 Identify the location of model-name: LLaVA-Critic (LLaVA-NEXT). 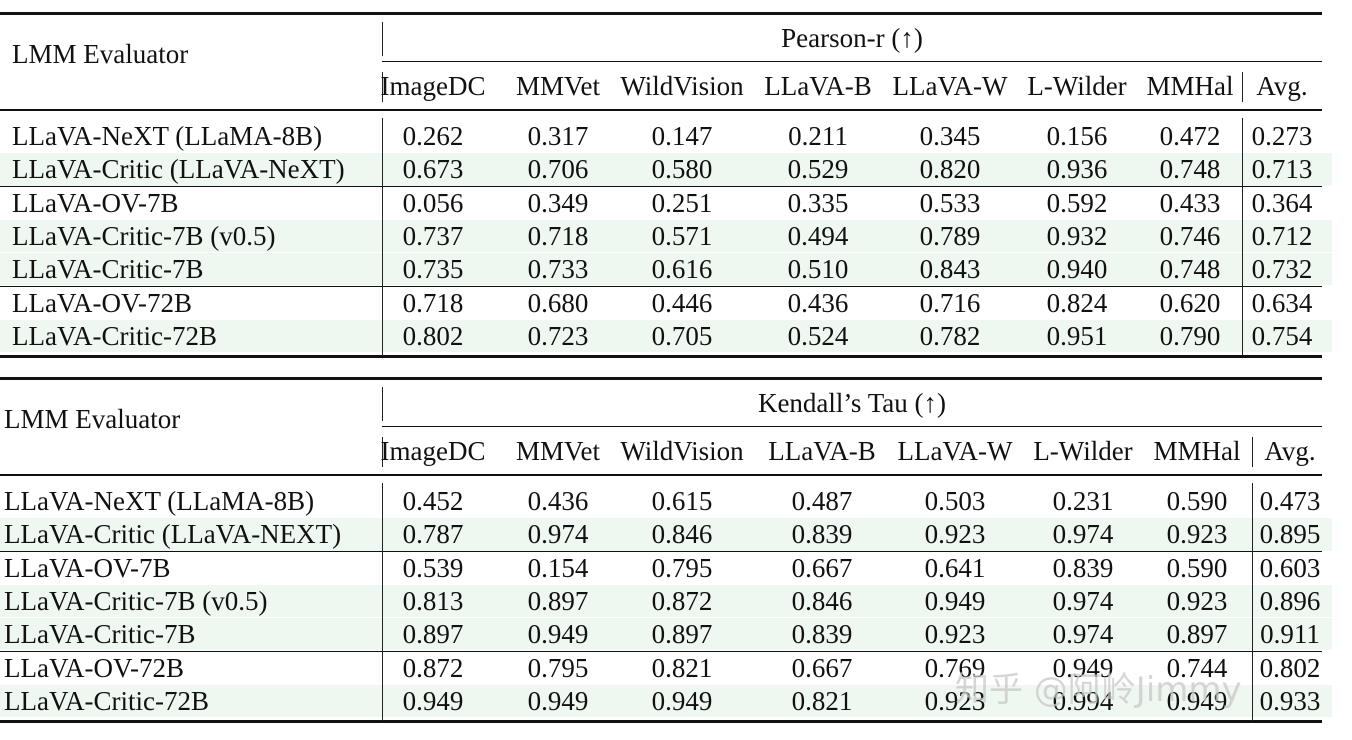
(173, 534).